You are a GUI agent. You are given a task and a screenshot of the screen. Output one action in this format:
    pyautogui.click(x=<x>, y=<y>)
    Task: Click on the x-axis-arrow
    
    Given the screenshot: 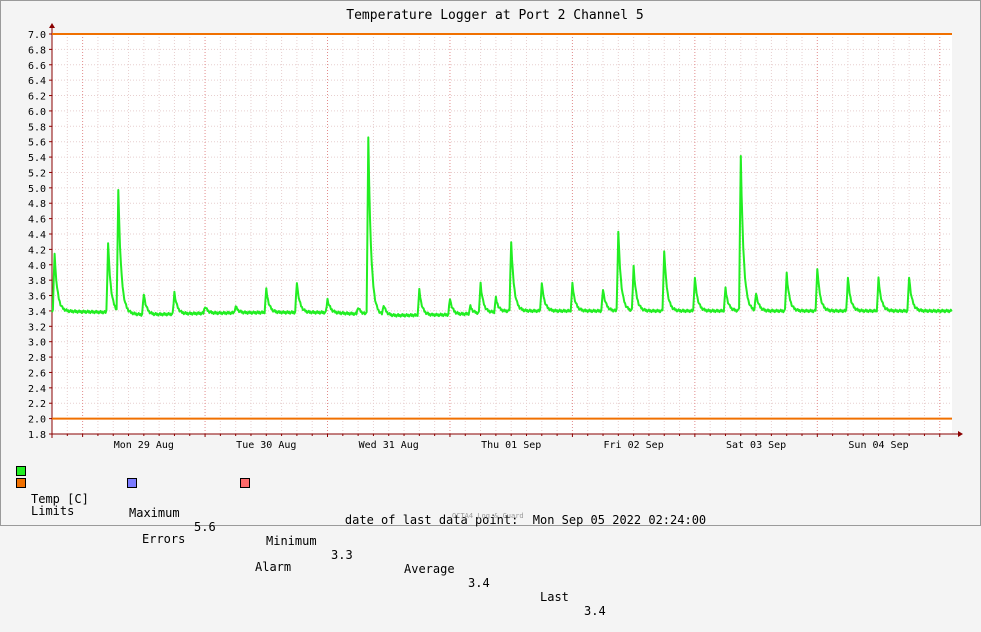 What is the action you would take?
    pyautogui.click(x=960, y=434)
    